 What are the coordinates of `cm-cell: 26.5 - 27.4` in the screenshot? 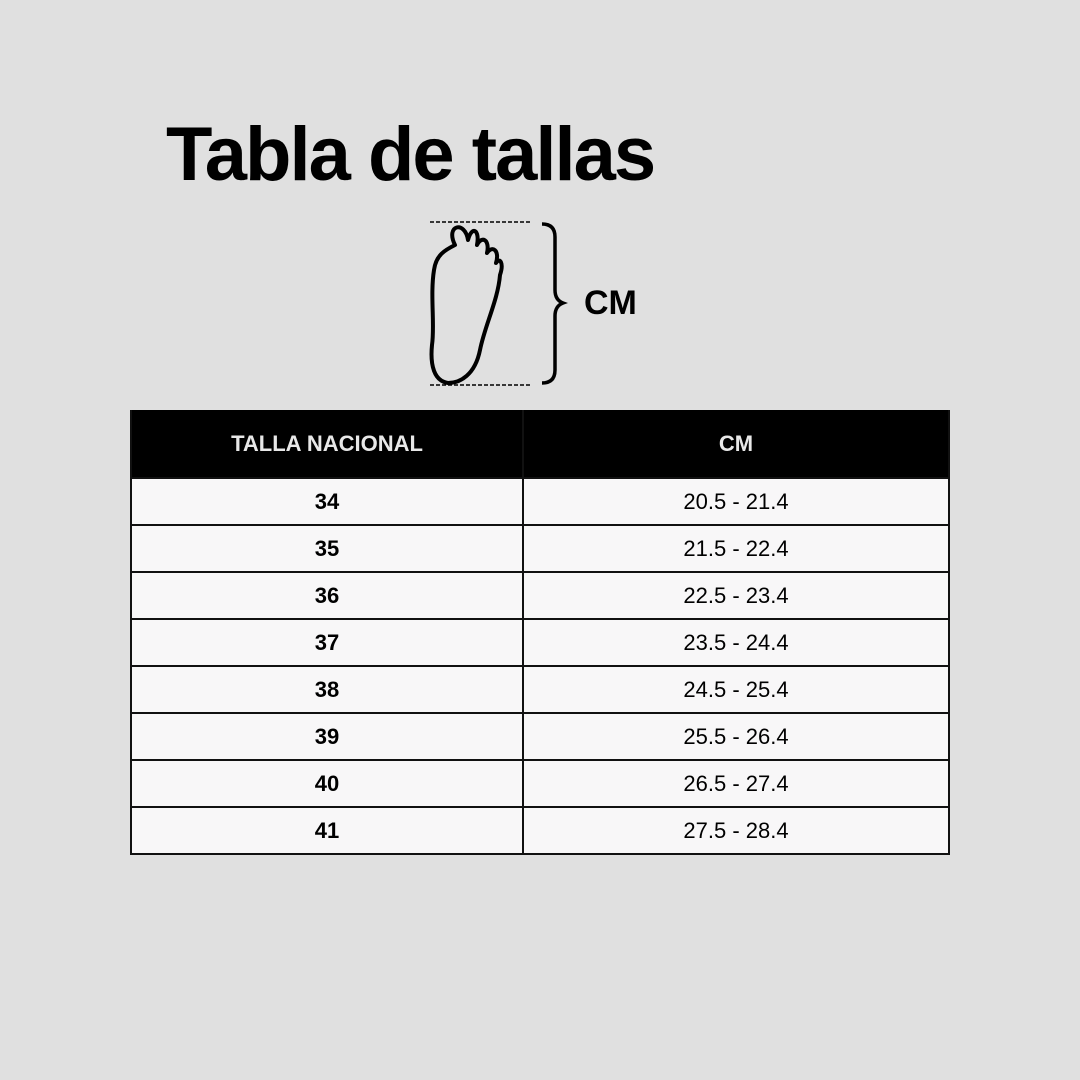 It's located at (736, 783).